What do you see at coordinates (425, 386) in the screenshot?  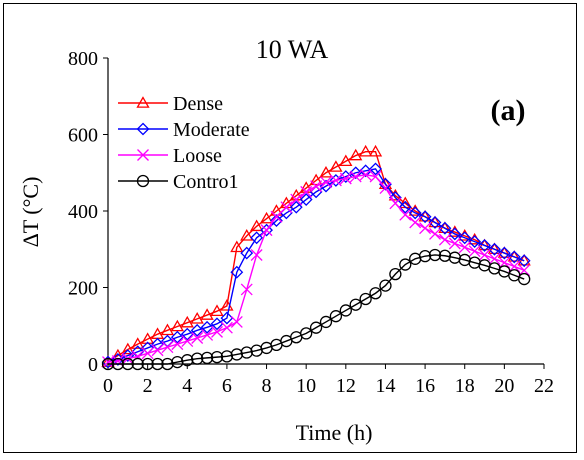 I see `x-tick-label: 16` at bounding box center [425, 386].